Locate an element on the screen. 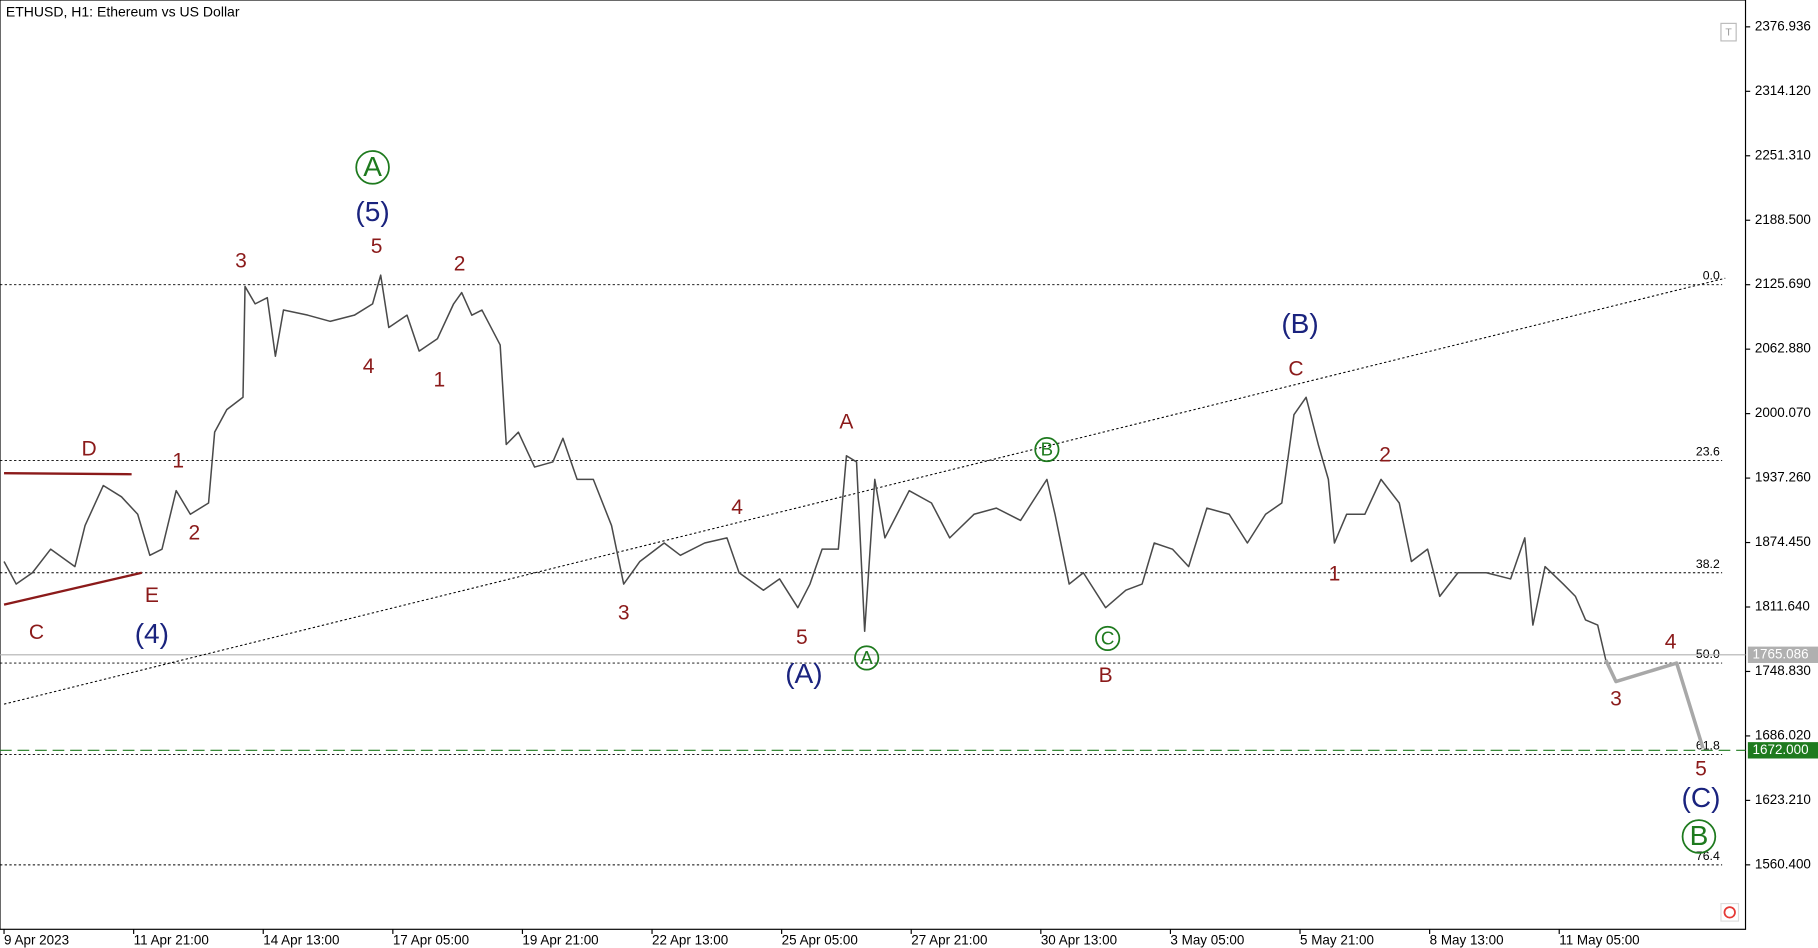 Image resolution: width=1818 pixels, height=948 pixels. y-tick-label: 2062.880 is located at coordinates (1783, 348).